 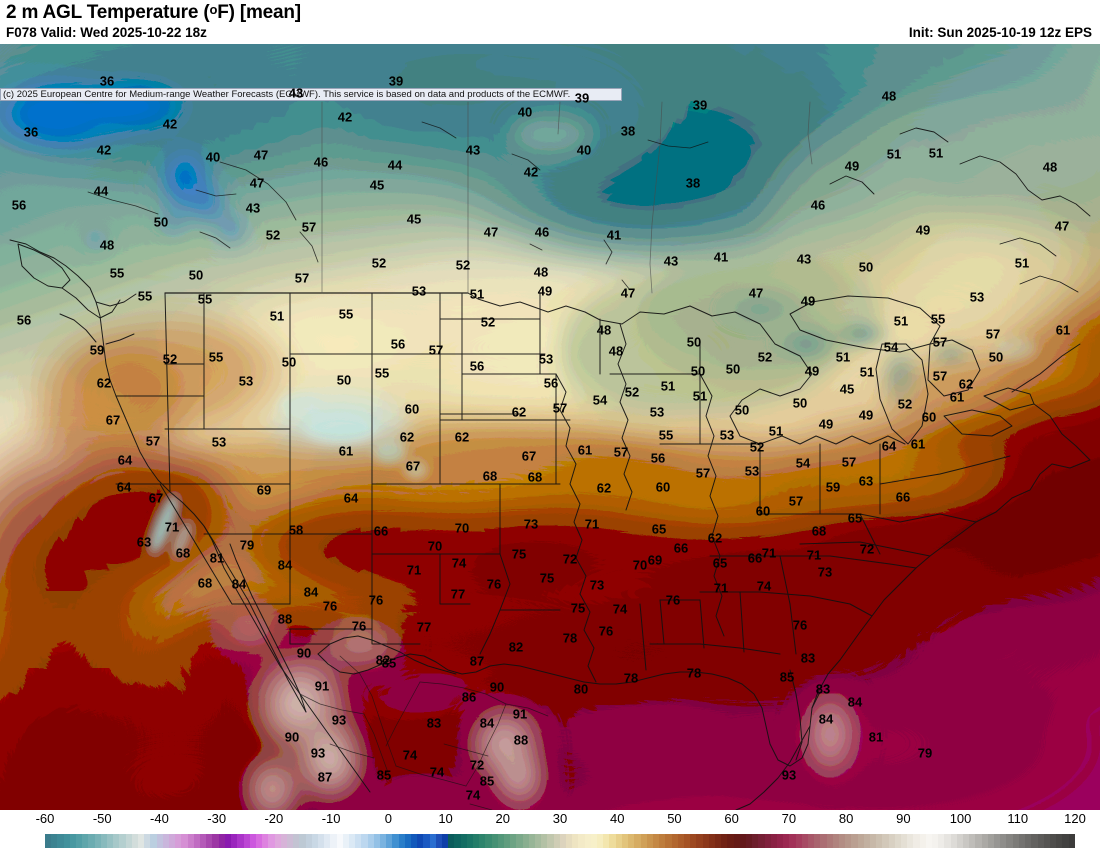 What do you see at coordinates (674, 818) in the screenshot?
I see `colorbar-tick: 50` at bounding box center [674, 818].